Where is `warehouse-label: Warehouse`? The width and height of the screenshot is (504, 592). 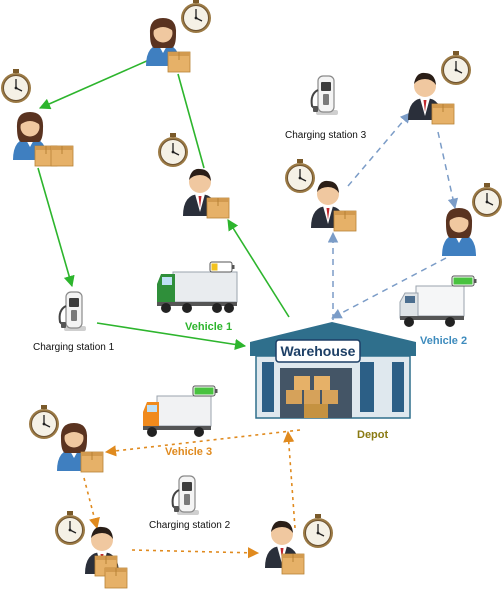 warehouse-label: Warehouse is located at coordinates (318, 351).